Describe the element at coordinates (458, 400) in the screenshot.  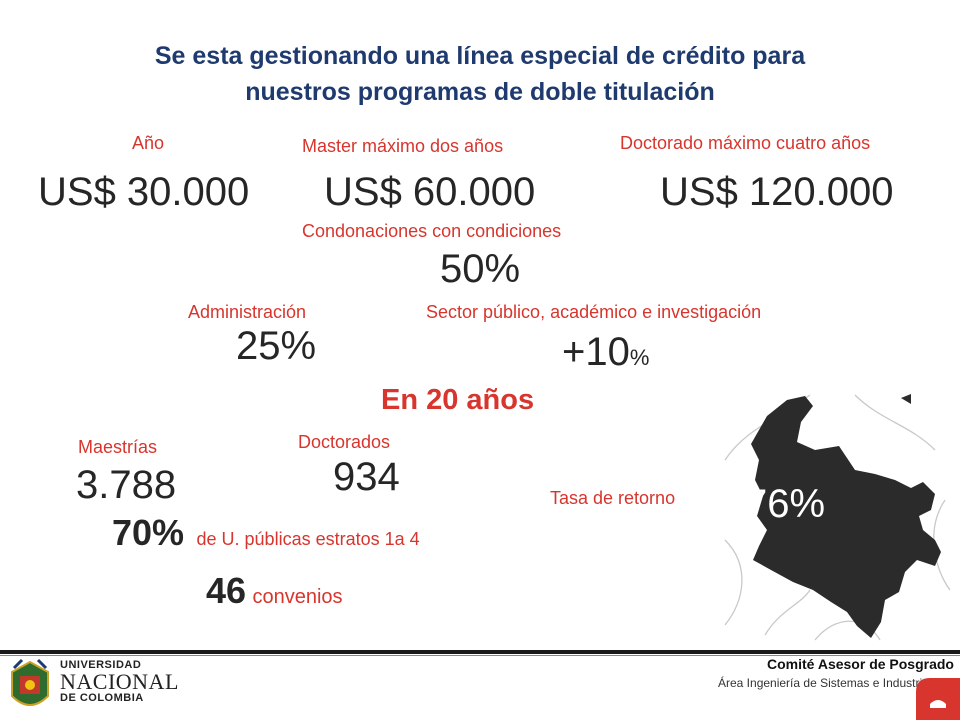
I see `years-heading: En 20 años` at that location.